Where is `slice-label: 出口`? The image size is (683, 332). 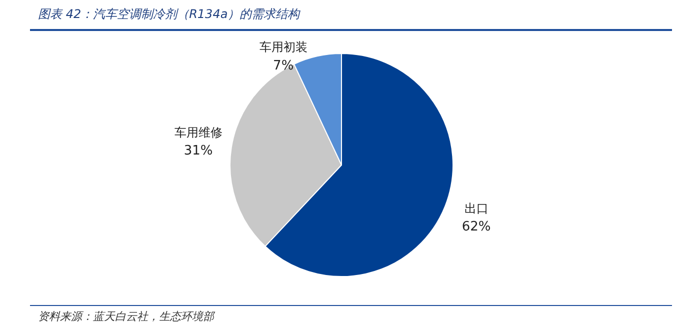 slice-label: 出口 is located at coordinates (476, 208).